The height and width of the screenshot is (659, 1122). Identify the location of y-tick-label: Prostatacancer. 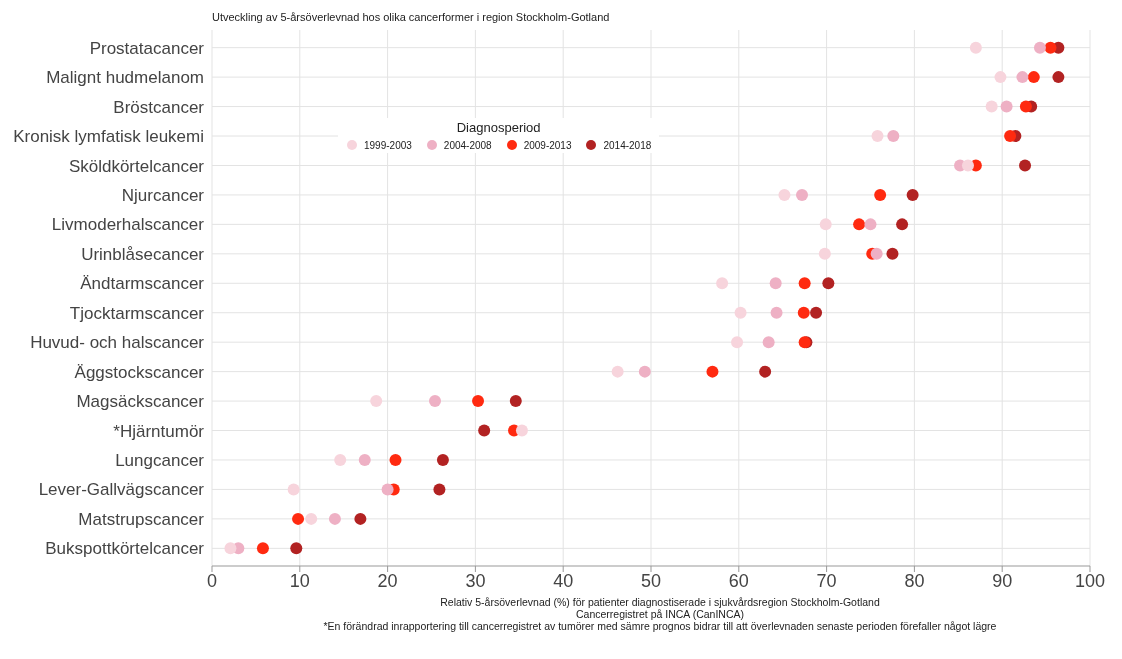
(147, 48).